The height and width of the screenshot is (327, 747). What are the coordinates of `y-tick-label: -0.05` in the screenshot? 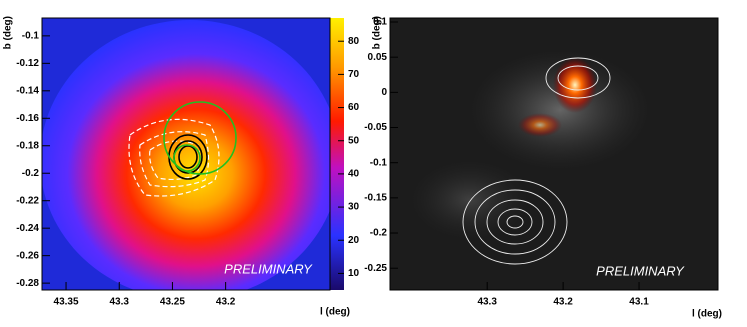 It's located at (375, 127).